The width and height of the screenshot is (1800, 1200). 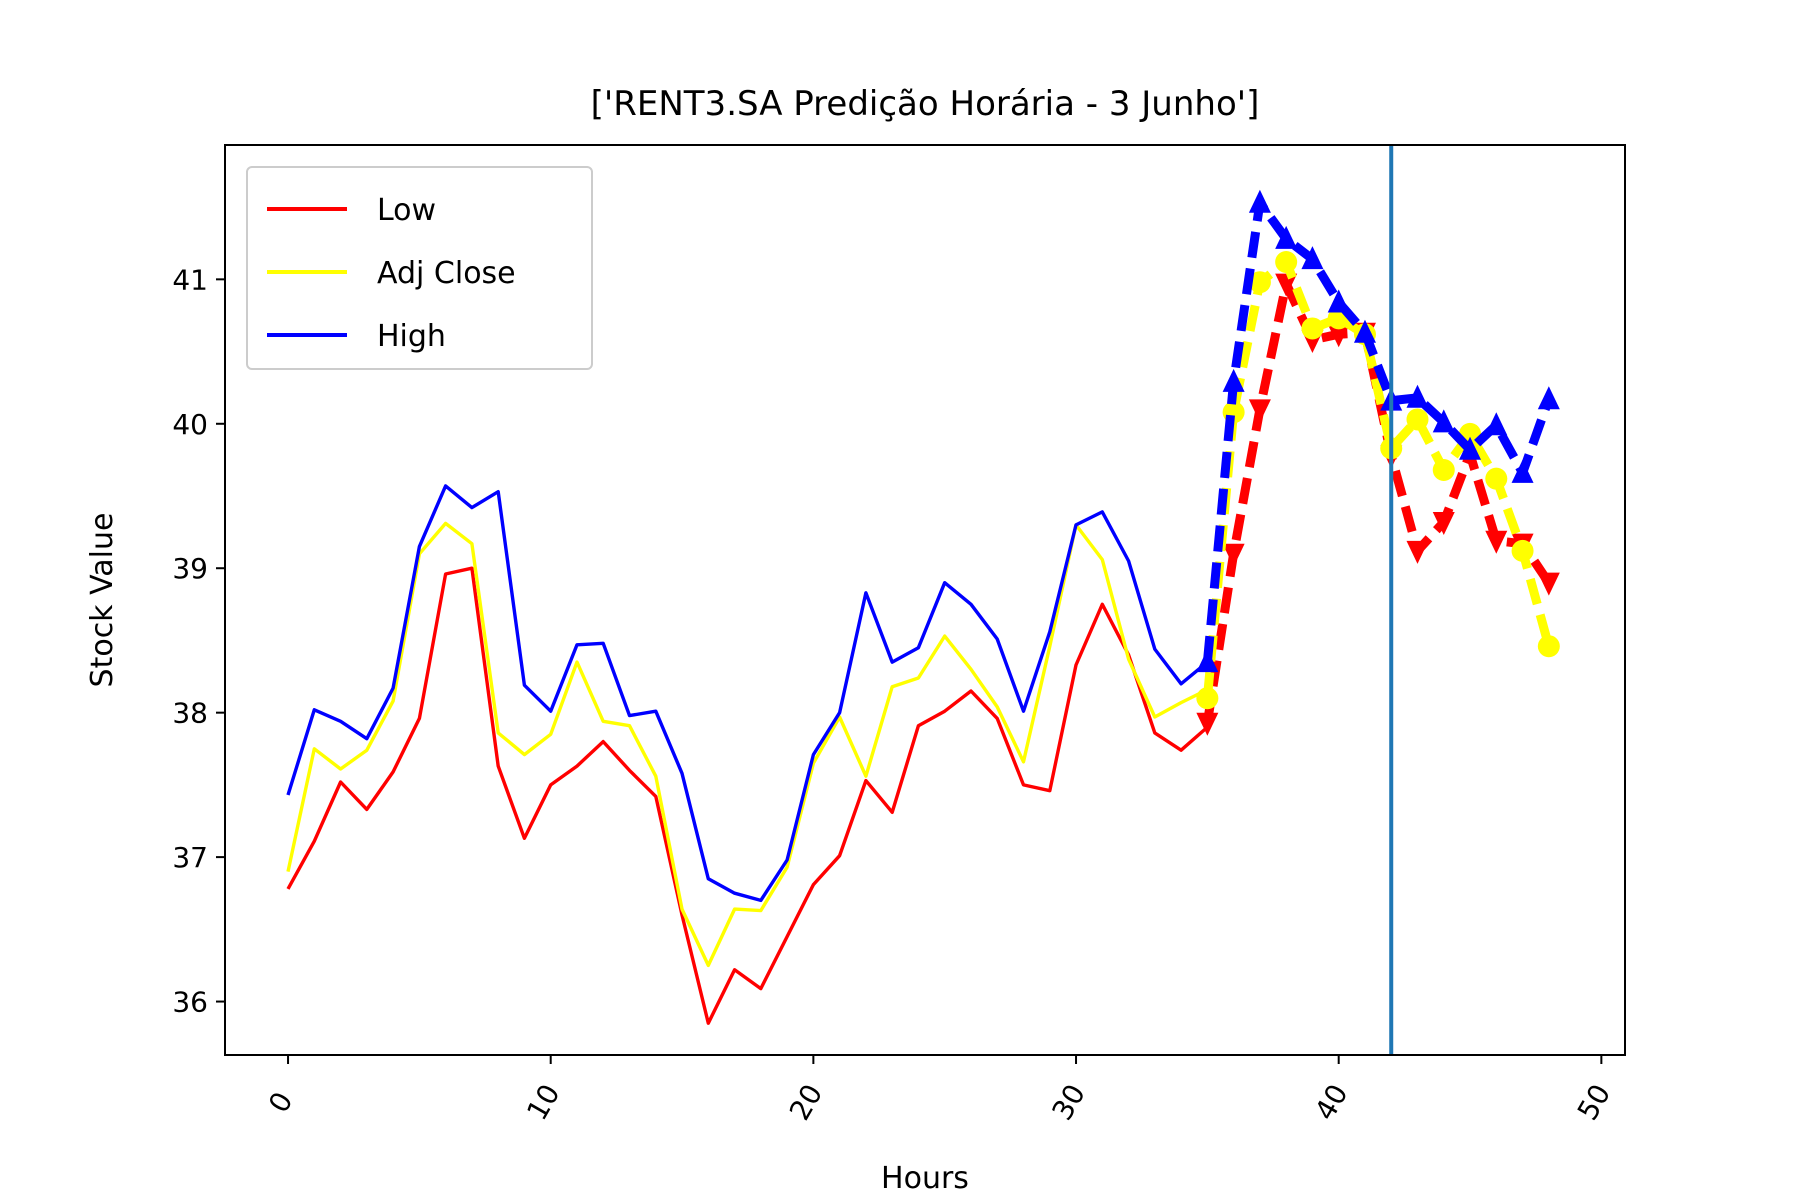 I want to click on y-tick-label: 39, so click(x=190, y=568).